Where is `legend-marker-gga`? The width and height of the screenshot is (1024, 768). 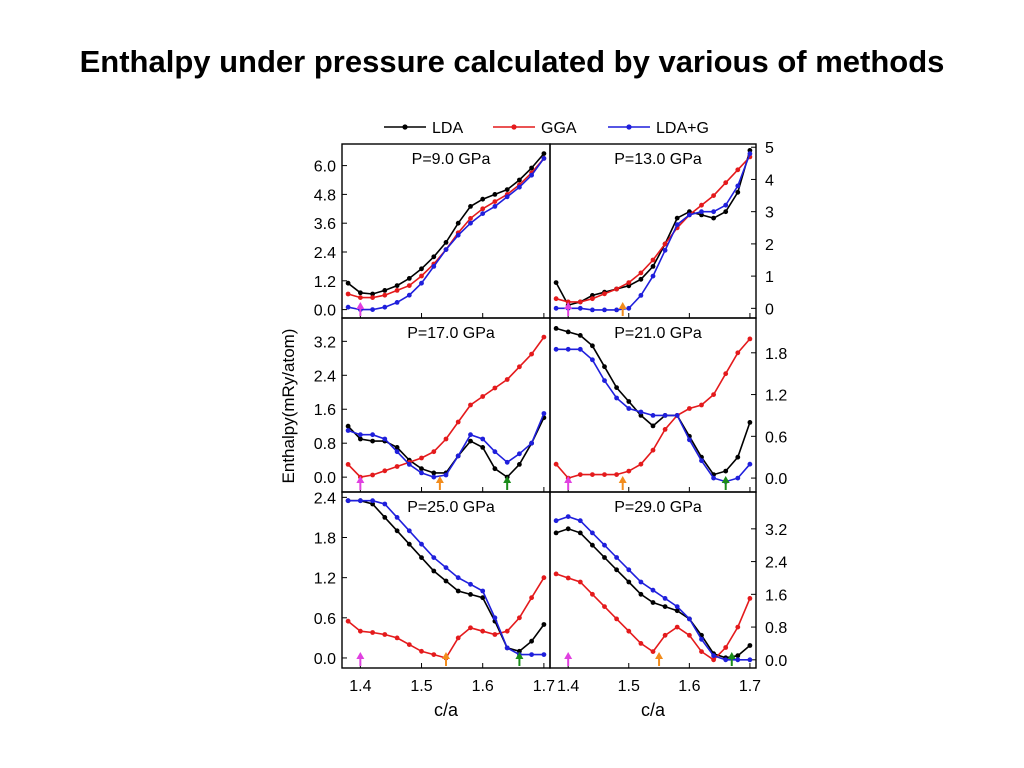
legend-marker-gga is located at coordinates (514, 127).